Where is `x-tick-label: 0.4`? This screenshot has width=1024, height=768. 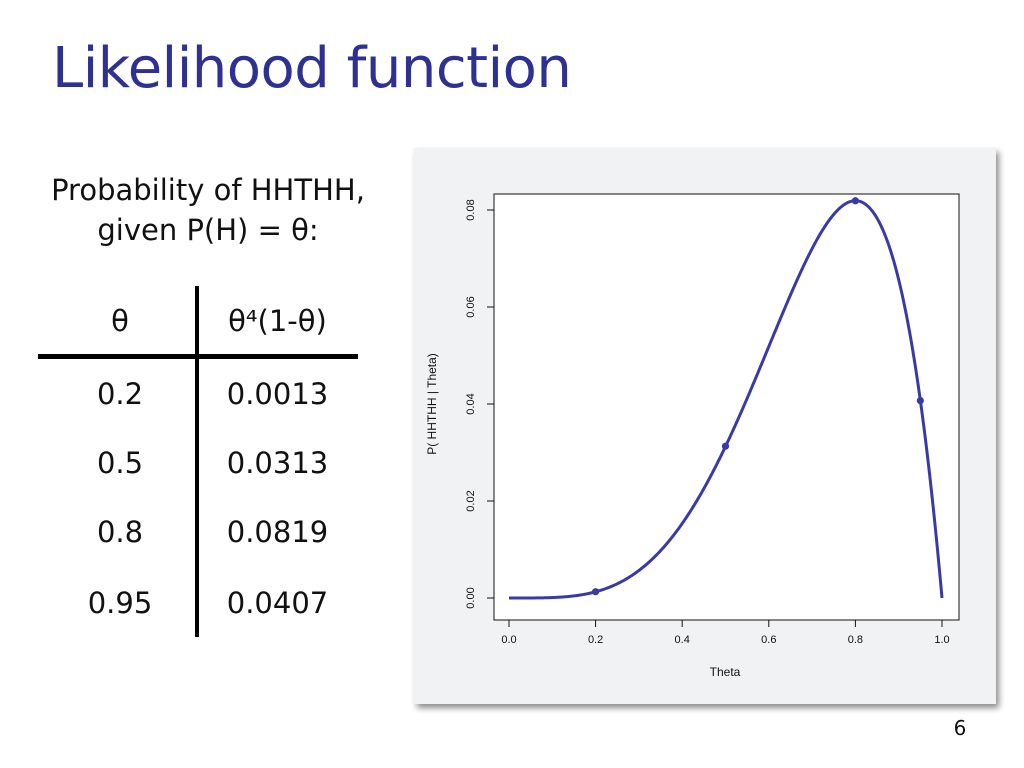 x-tick-label: 0.4 is located at coordinates (682, 640).